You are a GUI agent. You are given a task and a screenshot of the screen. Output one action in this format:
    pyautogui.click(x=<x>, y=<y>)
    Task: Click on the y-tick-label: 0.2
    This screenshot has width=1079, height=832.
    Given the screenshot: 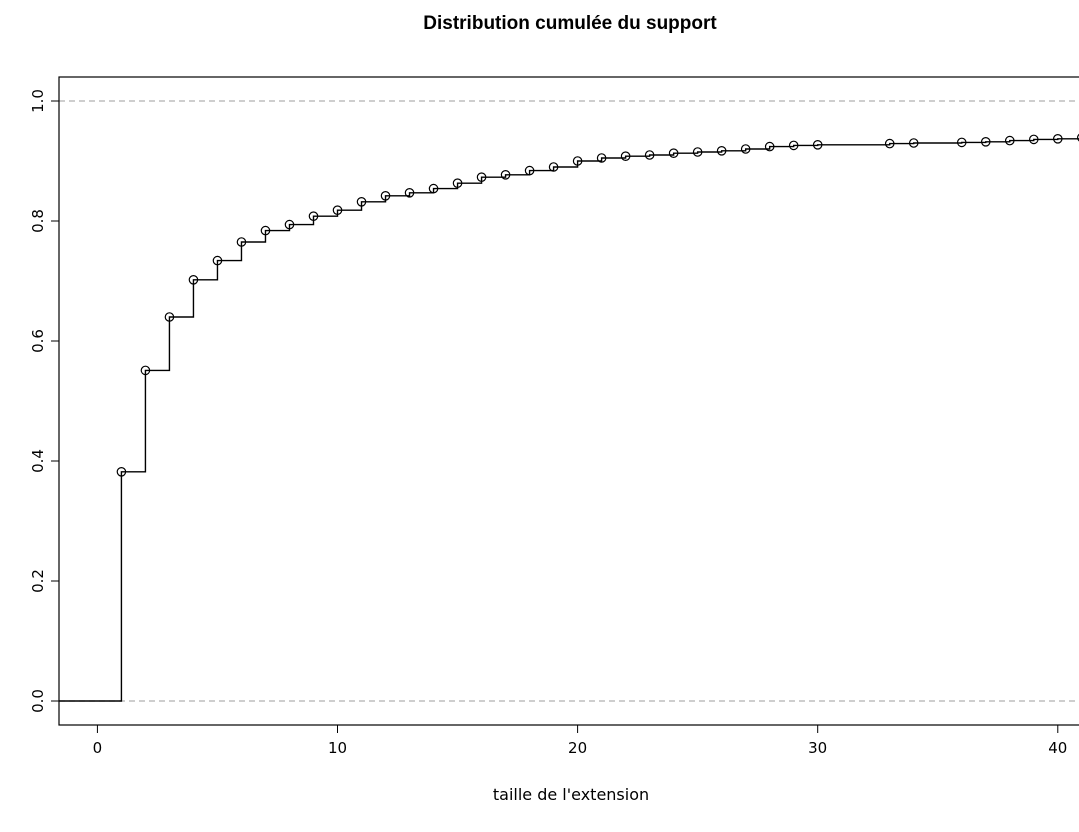 What is the action you would take?
    pyautogui.click(x=38, y=581)
    